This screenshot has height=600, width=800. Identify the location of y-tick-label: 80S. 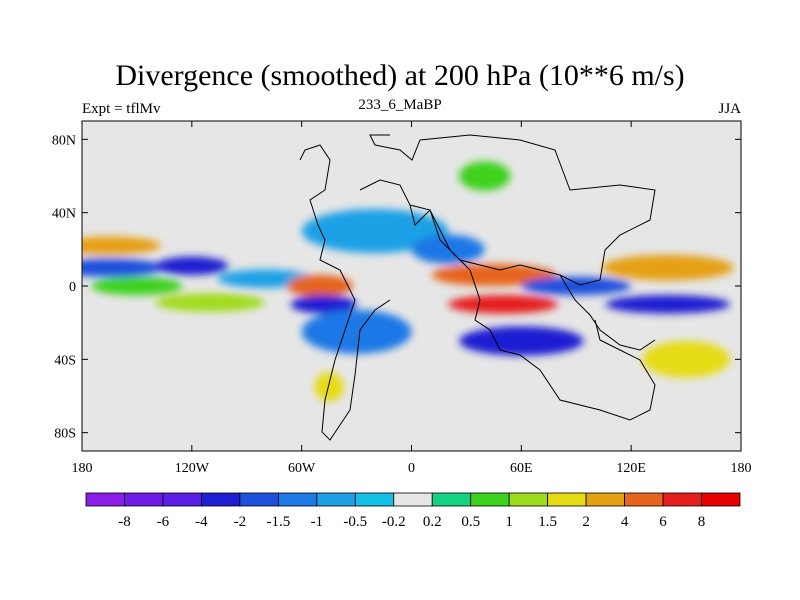
(65, 434).